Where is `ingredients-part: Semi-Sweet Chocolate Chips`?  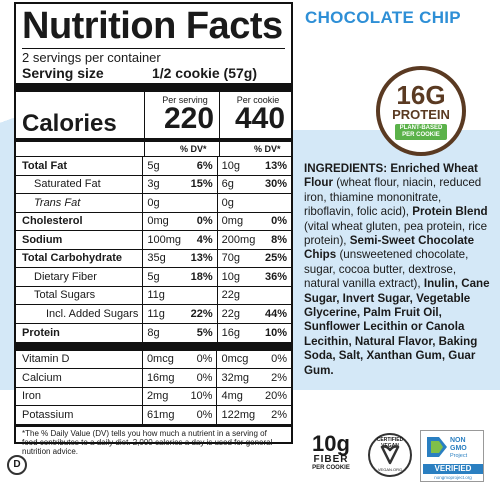
ingredients-part: Semi-Sweet Chocolate Chips is located at coordinates (389, 248).